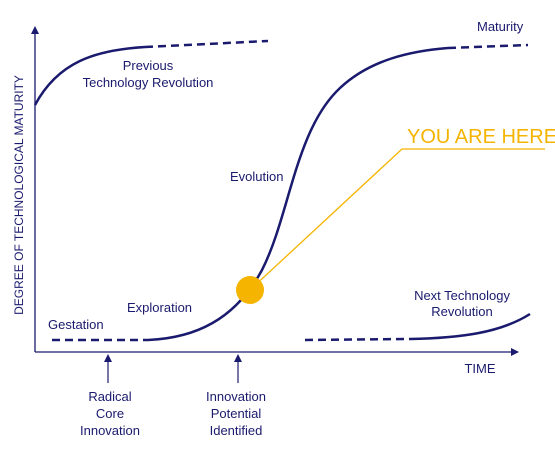  I want to click on radical-label-line2: Core, so click(110, 413).